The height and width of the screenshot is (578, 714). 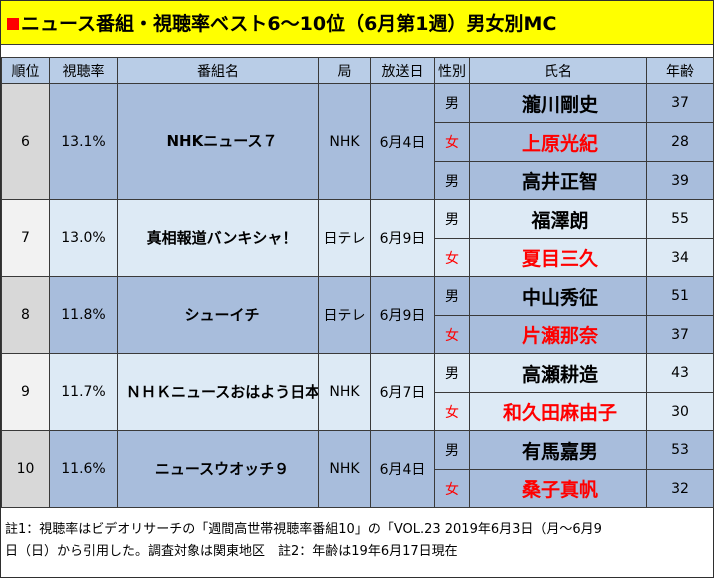 I want to click on age-cell: 43, so click(x=680, y=373).